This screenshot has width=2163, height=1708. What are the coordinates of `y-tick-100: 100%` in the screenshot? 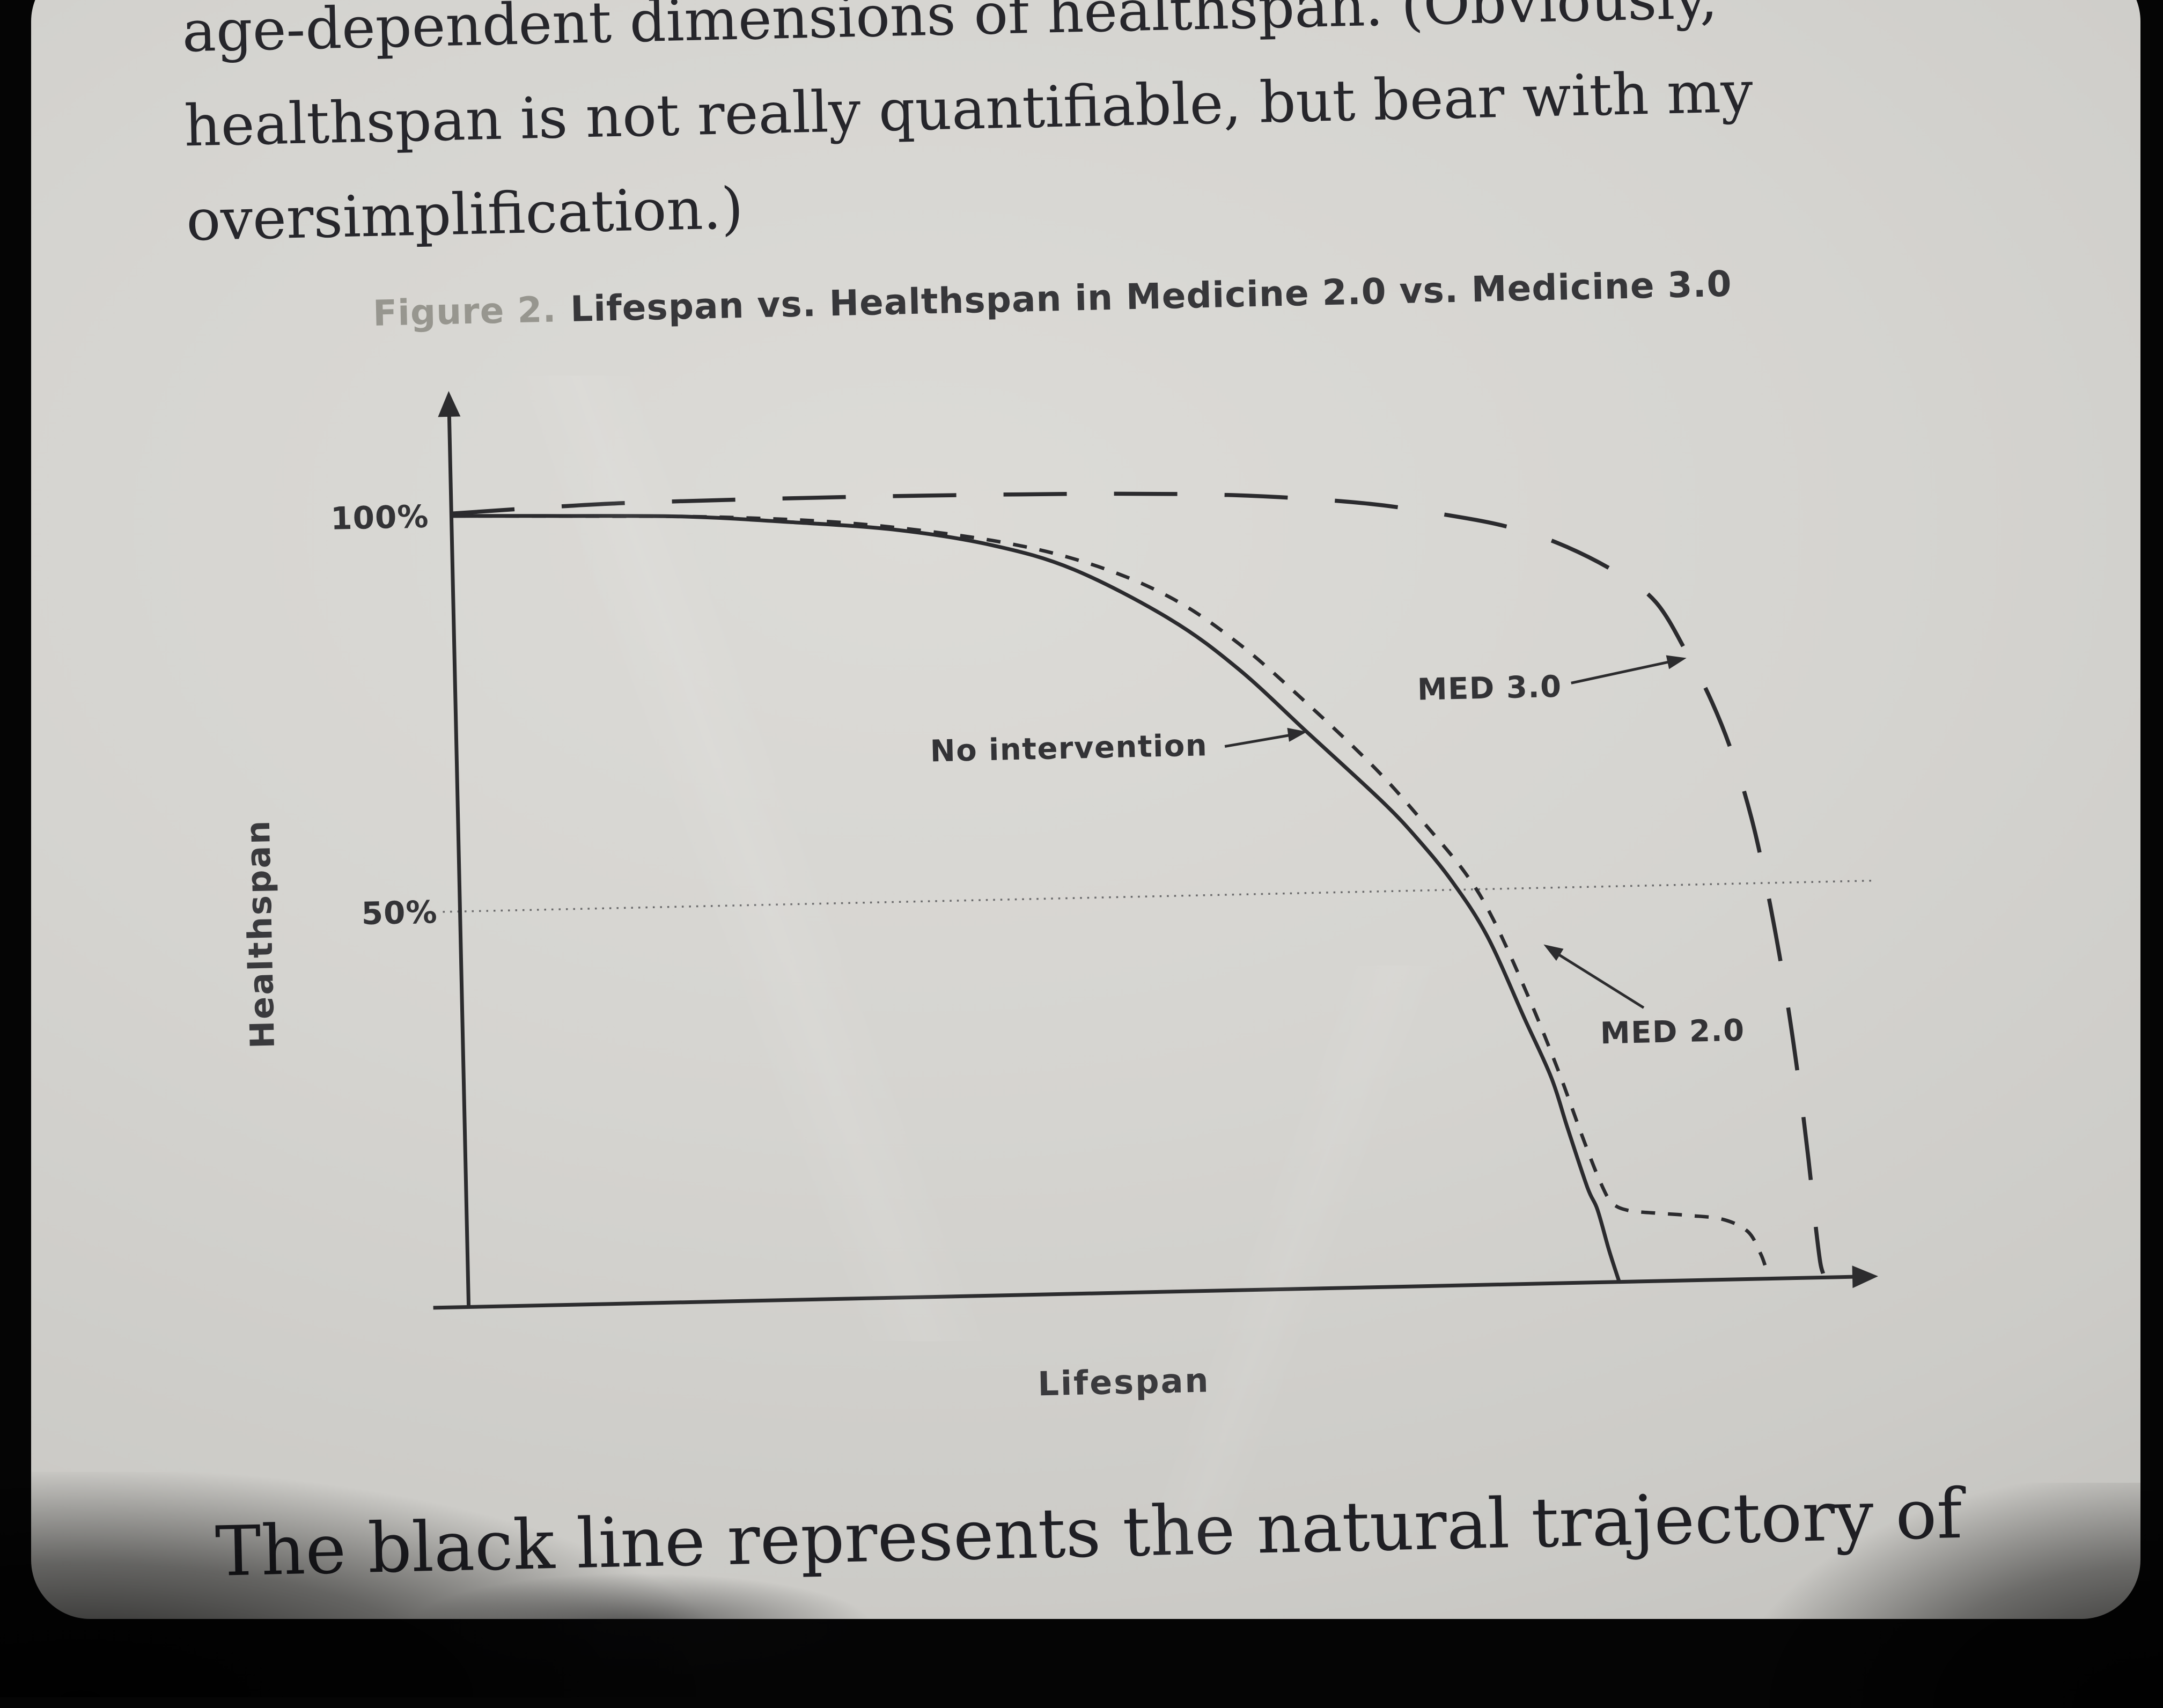 It's located at (380, 517).